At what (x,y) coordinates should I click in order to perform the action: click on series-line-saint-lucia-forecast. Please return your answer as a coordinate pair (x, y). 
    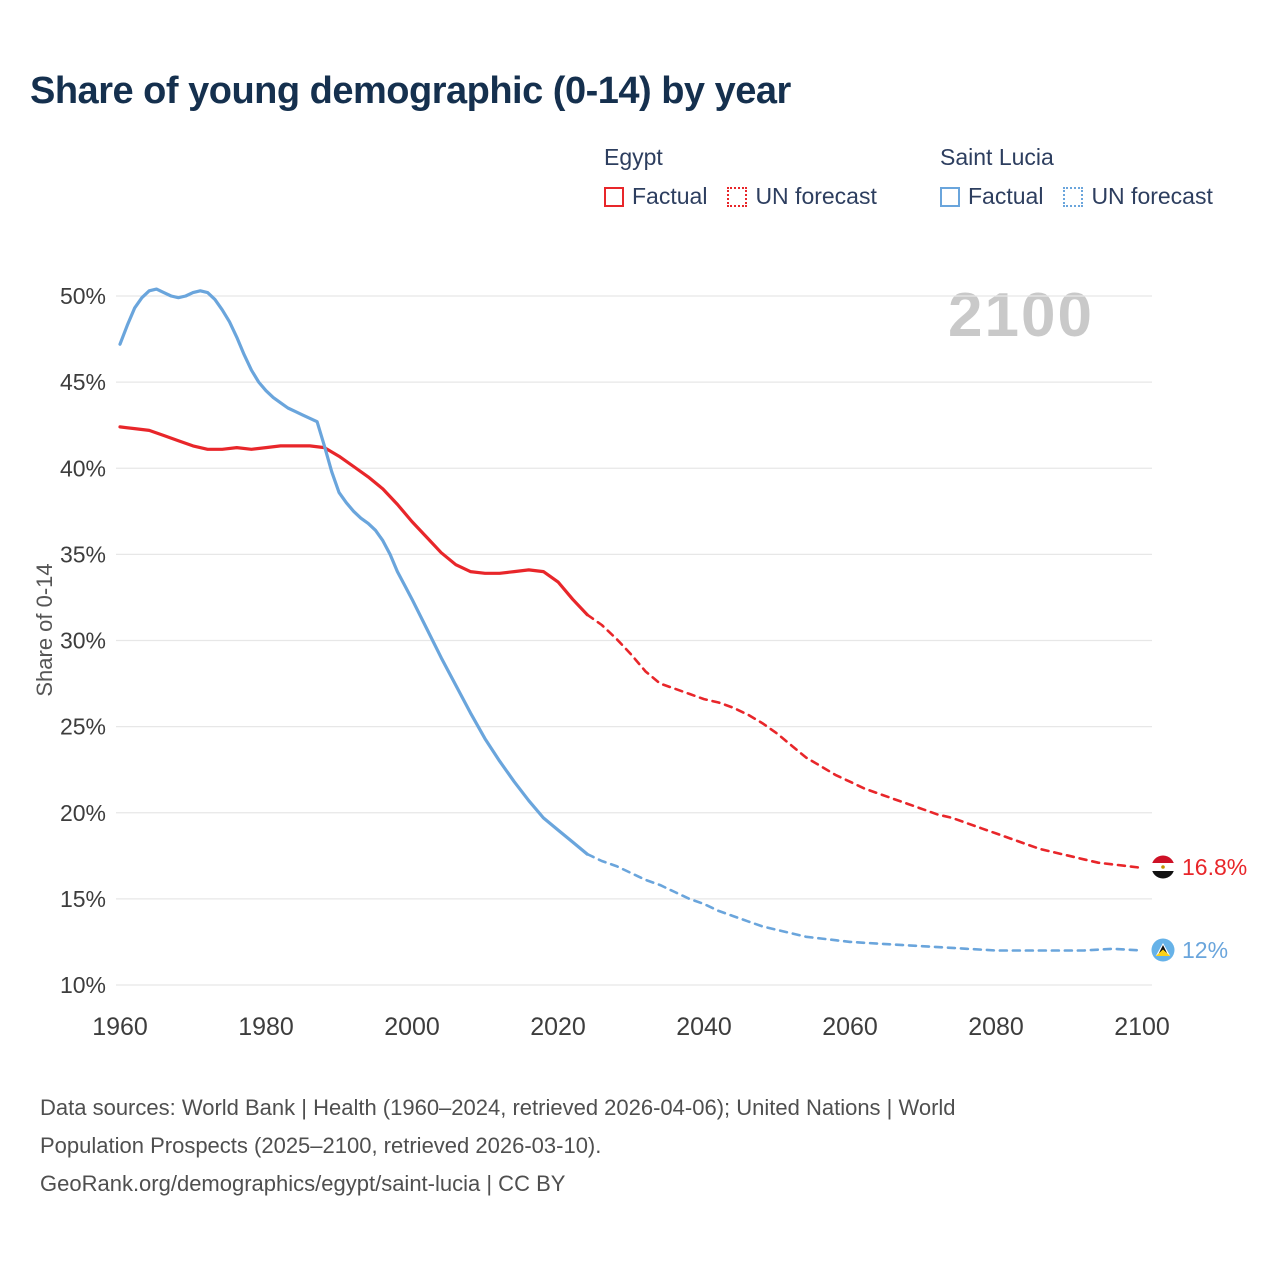
    Looking at the image, I should click on (864, 902).